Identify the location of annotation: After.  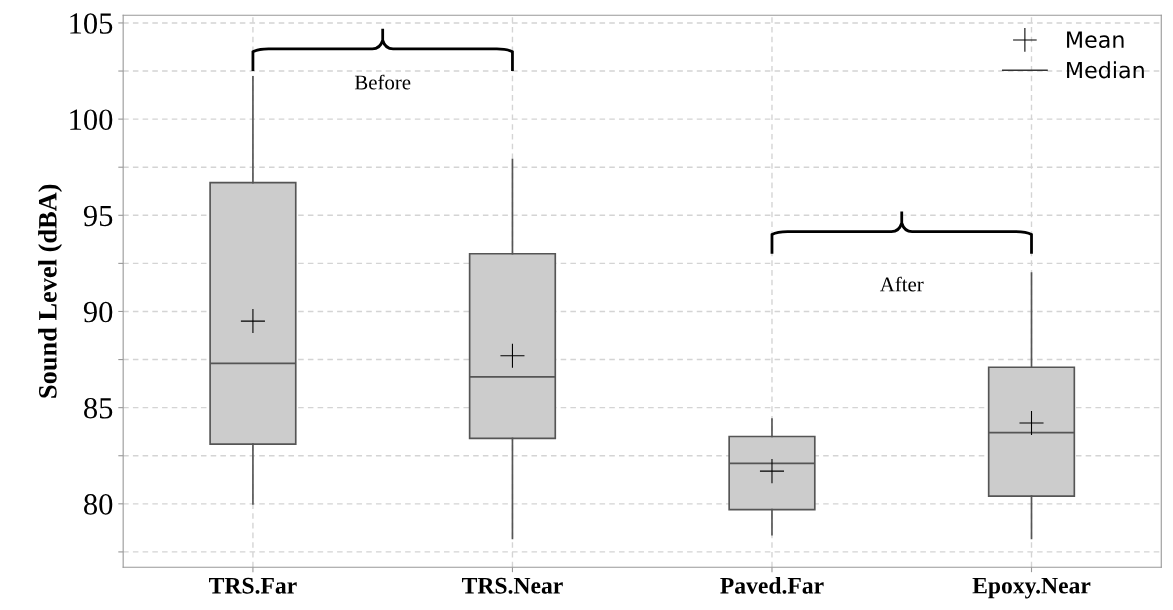
(901, 284).